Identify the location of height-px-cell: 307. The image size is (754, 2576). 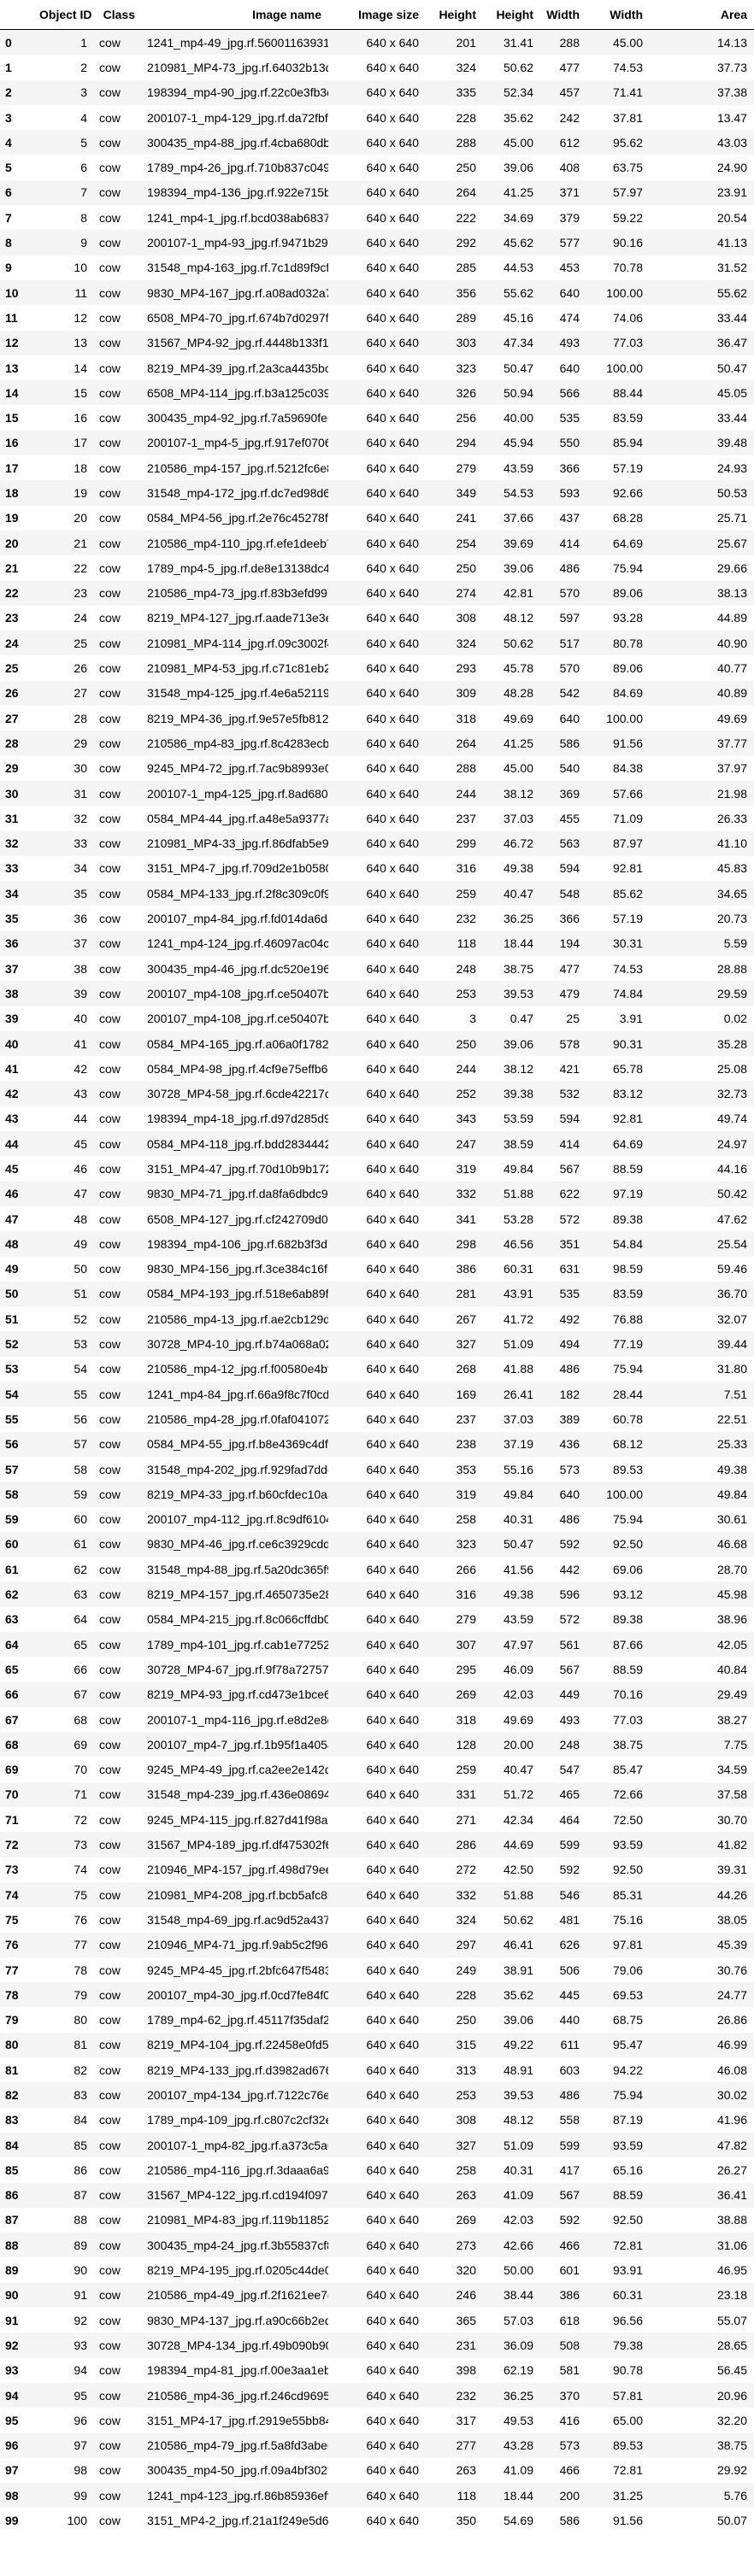
(455, 1645).